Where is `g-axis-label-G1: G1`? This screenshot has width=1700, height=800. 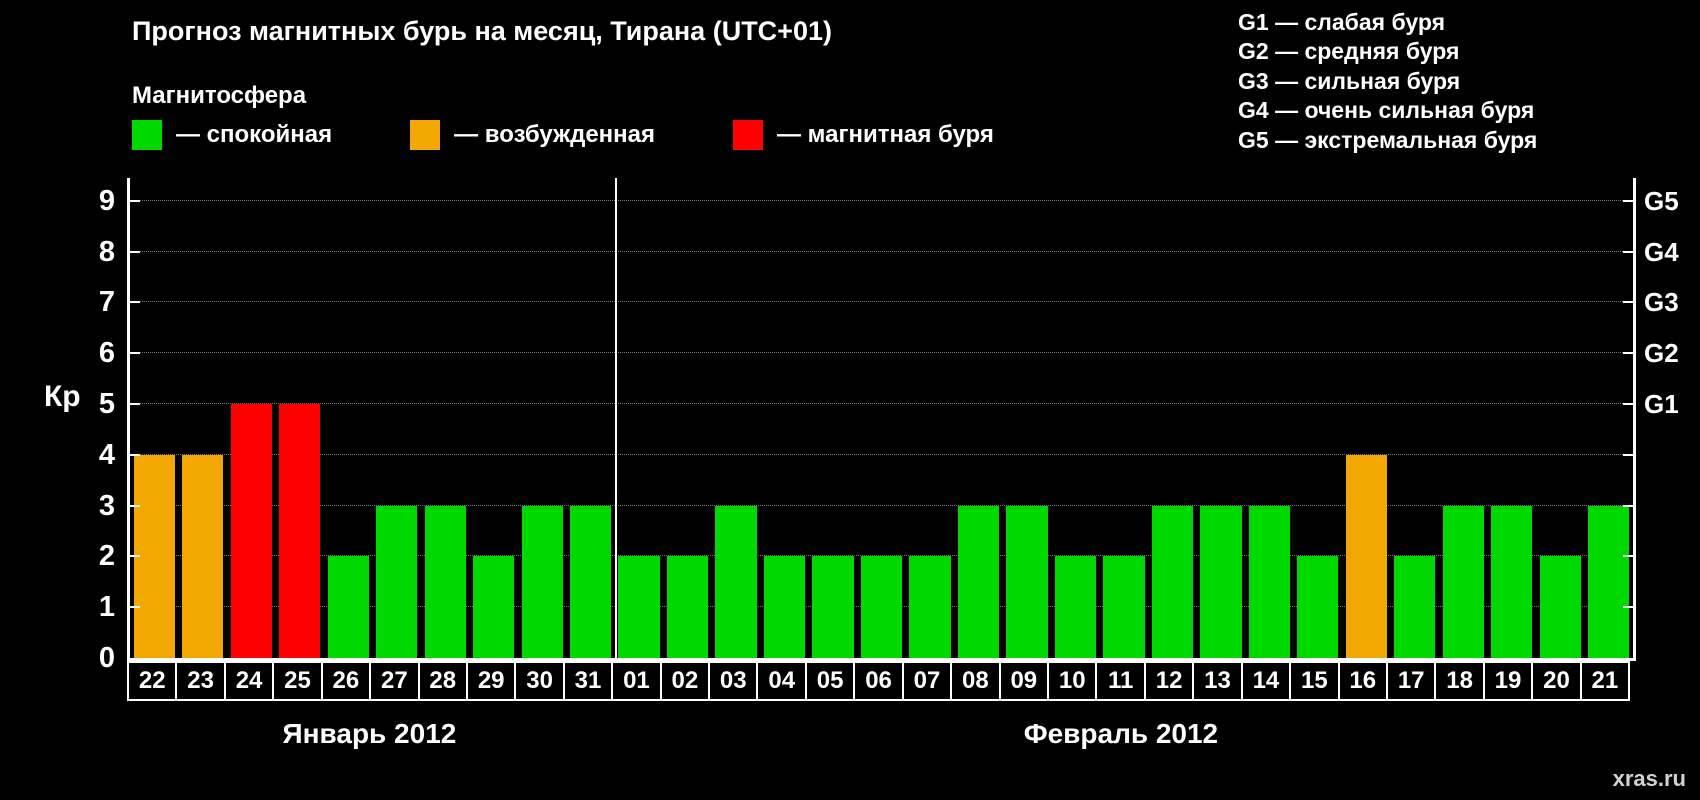 g-axis-label-G1: G1 is located at coordinates (1661, 404).